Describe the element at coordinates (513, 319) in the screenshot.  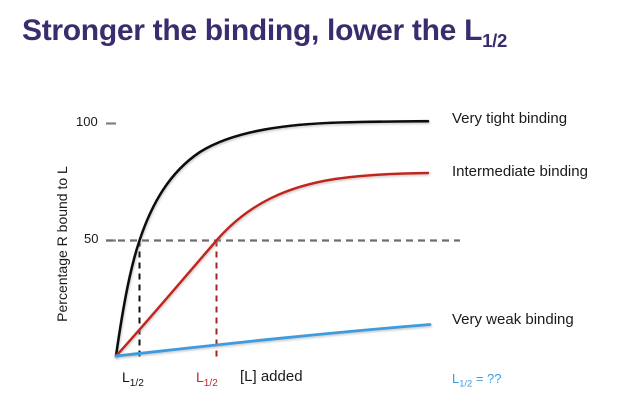
I see `legend-label-very-weak-binding: Very weak binding` at that location.